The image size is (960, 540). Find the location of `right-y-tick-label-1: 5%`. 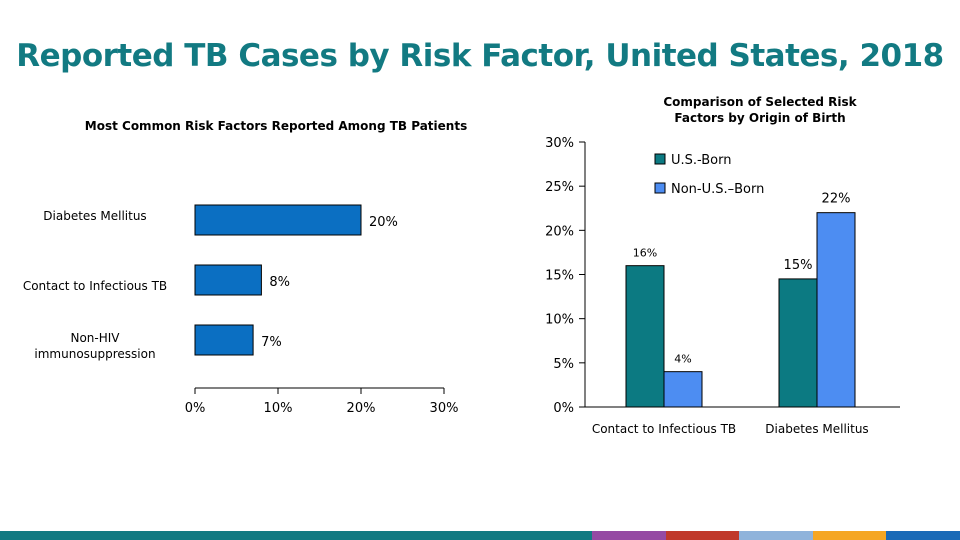

right-y-tick-label-1: 5% is located at coordinates (563, 364).